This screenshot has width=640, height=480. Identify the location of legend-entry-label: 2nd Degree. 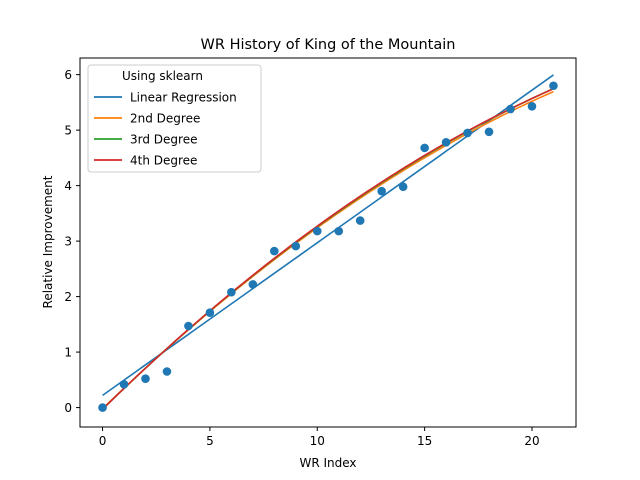
(165, 119).